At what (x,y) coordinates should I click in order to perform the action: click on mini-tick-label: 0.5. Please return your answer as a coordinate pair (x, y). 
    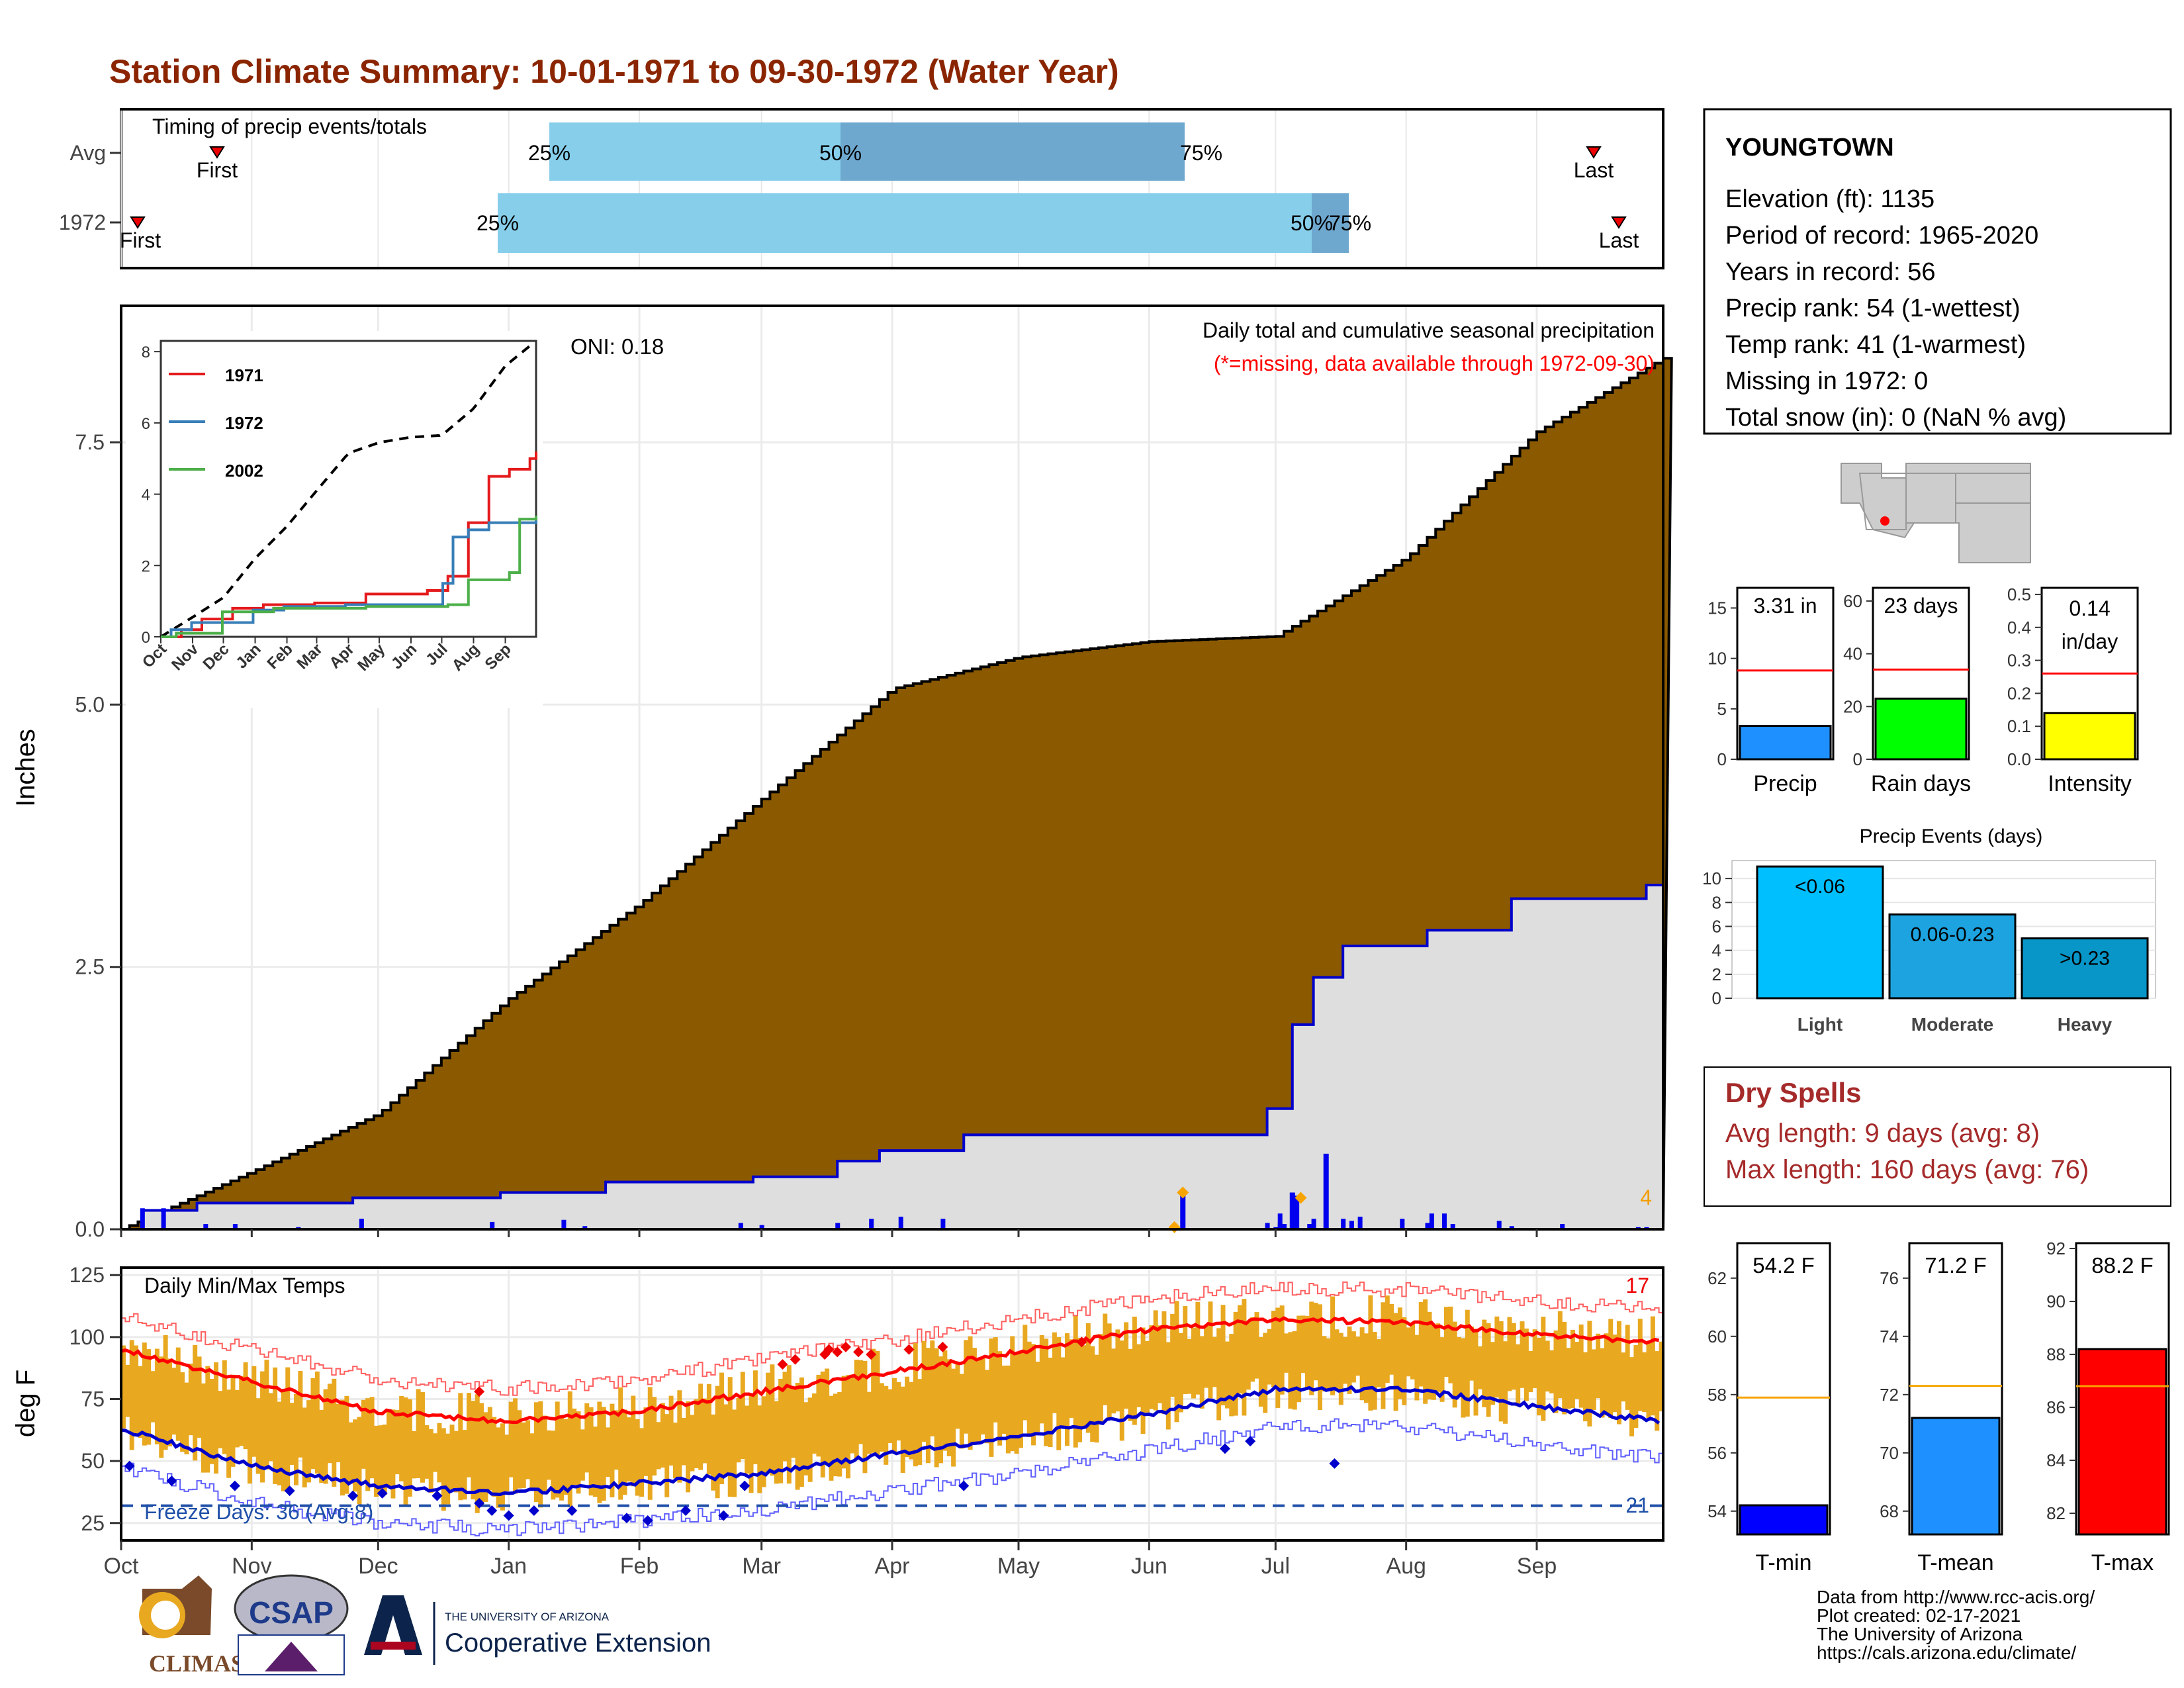
    Looking at the image, I should click on (2019, 594).